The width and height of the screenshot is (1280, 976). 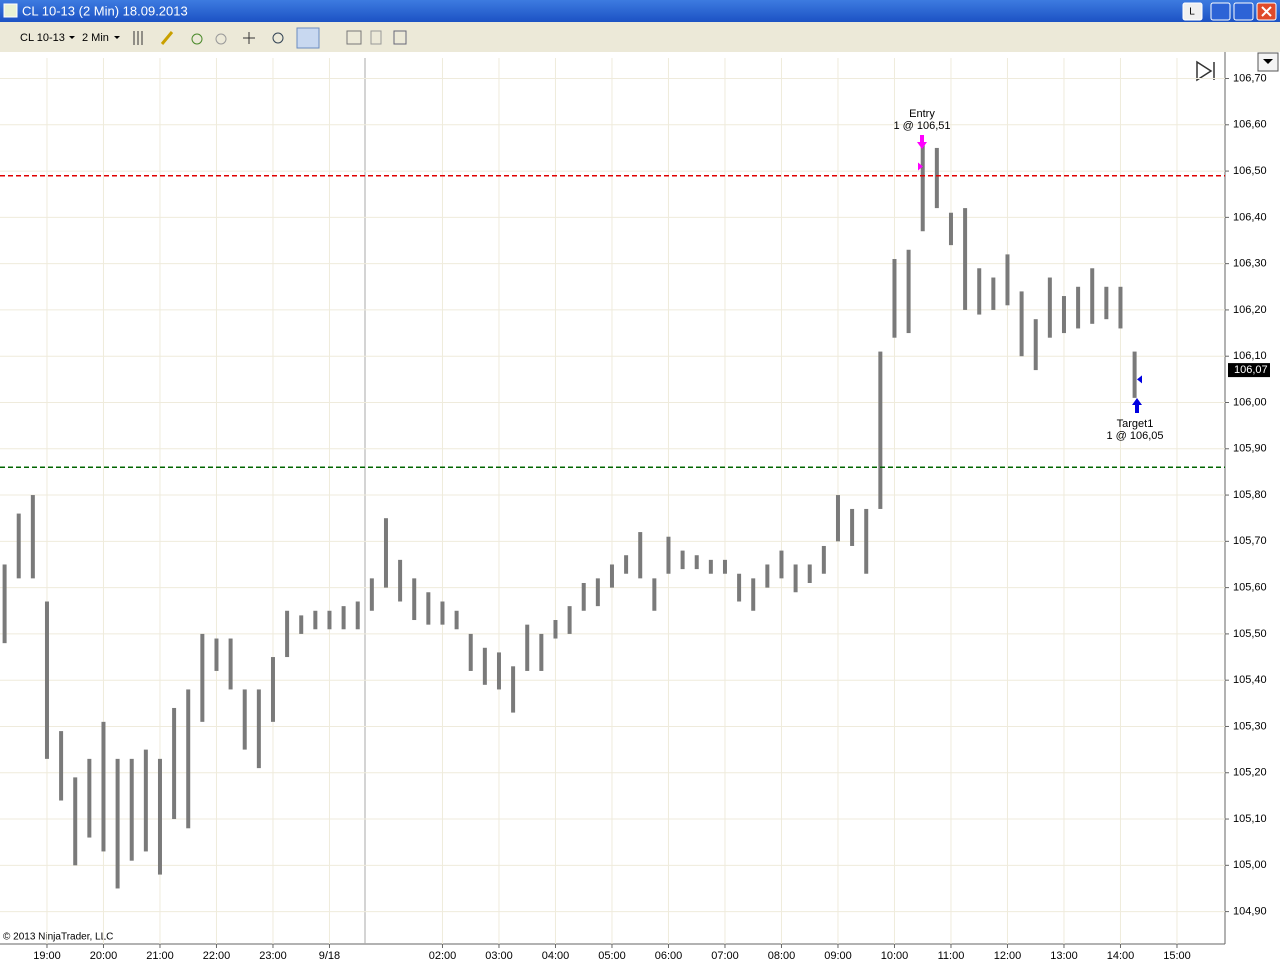 What do you see at coordinates (1250, 773) in the screenshot?
I see `y-tick-label: 105,20` at bounding box center [1250, 773].